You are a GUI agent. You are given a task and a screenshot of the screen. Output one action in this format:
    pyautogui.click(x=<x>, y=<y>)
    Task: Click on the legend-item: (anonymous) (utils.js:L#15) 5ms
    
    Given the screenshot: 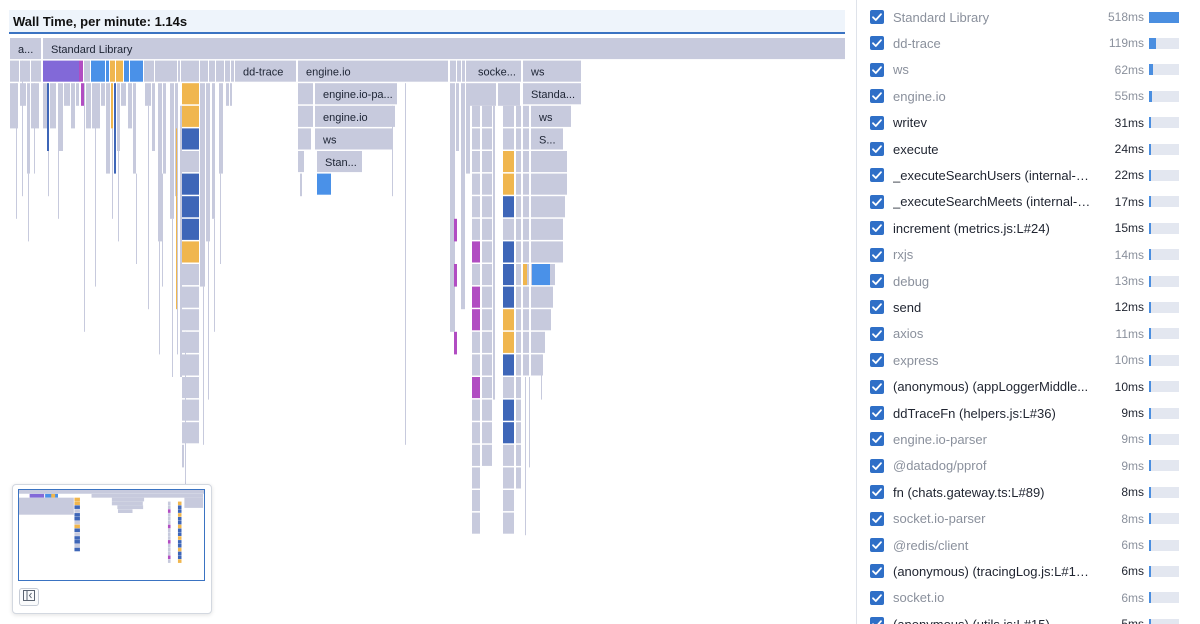 What is the action you would take?
    pyautogui.click(x=1028, y=617)
    